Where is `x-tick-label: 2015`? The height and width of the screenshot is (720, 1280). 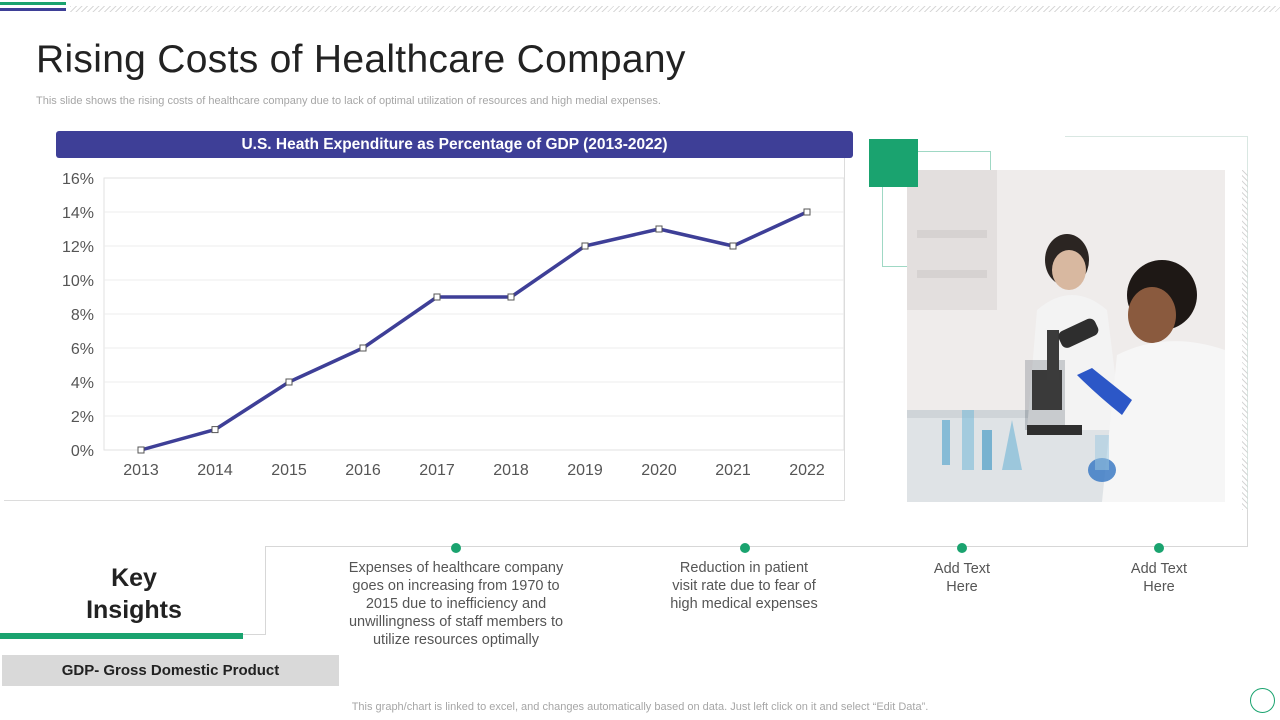
x-tick-label: 2015 is located at coordinates (289, 470).